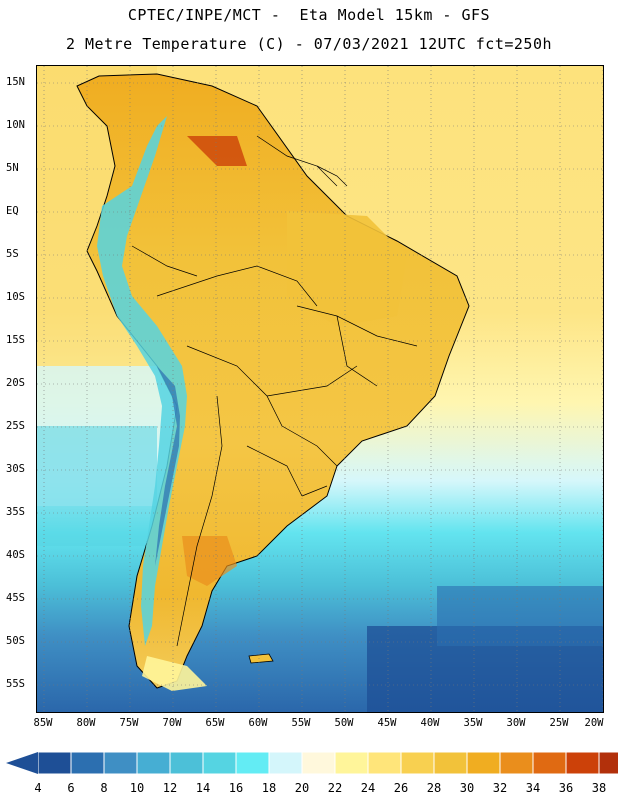 This screenshot has width=618, height=800. Describe the element at coordinates (516, 723) in the screenshot. I see `lon-label: 30W` at that location.